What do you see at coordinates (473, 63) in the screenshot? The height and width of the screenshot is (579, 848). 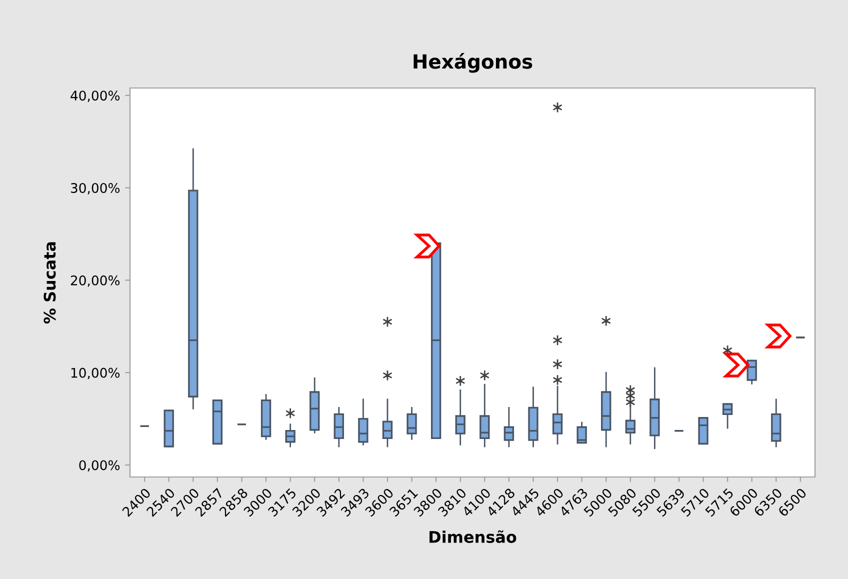 I see `chart-title: Hexágonos` at bounding box center [473, 63].